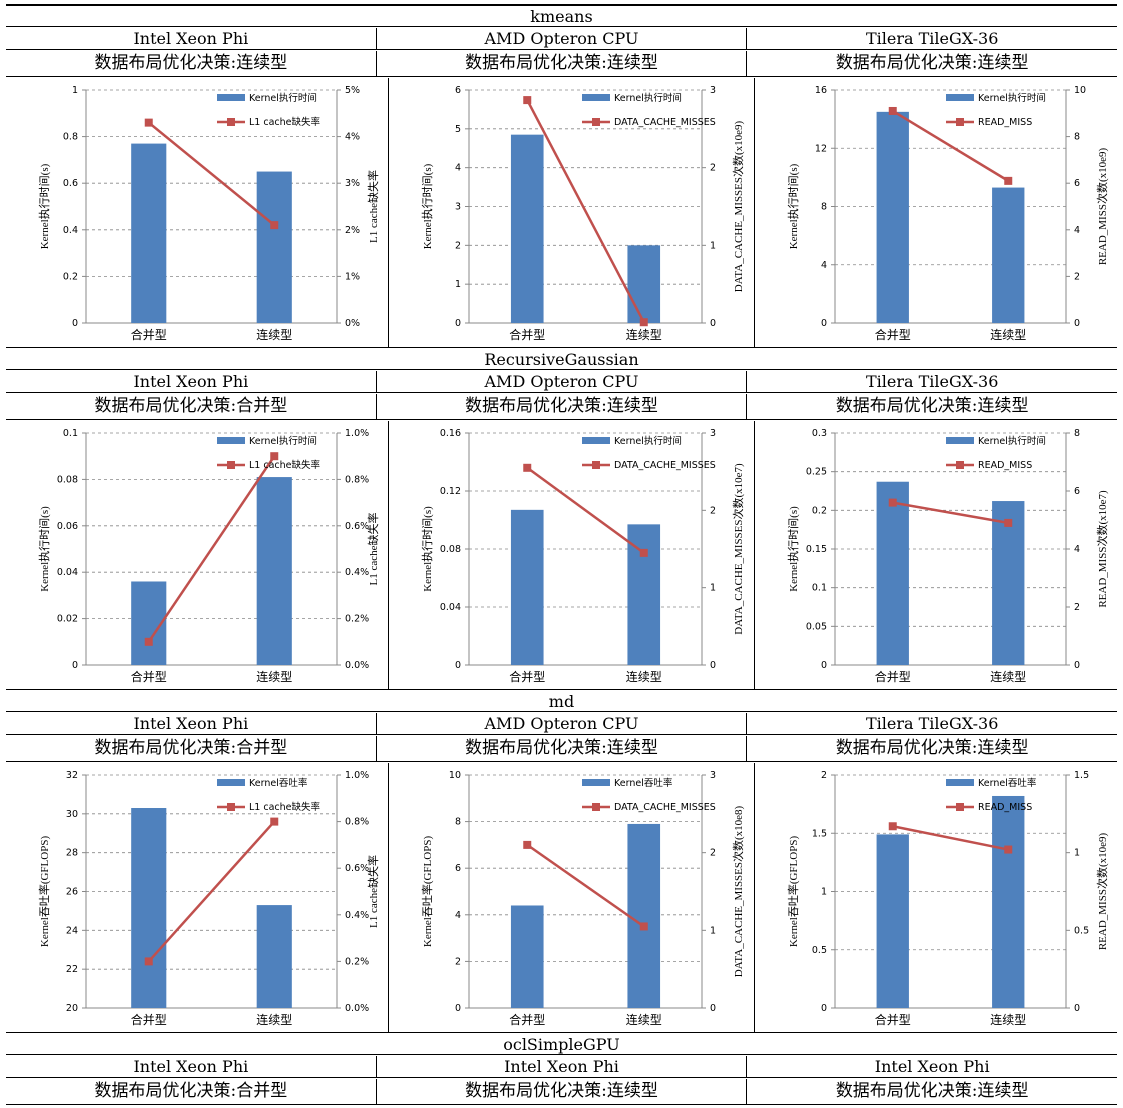  I want to click on section-title-oclsimplegpu: oclSimpleGPU, so click(561, 1044).